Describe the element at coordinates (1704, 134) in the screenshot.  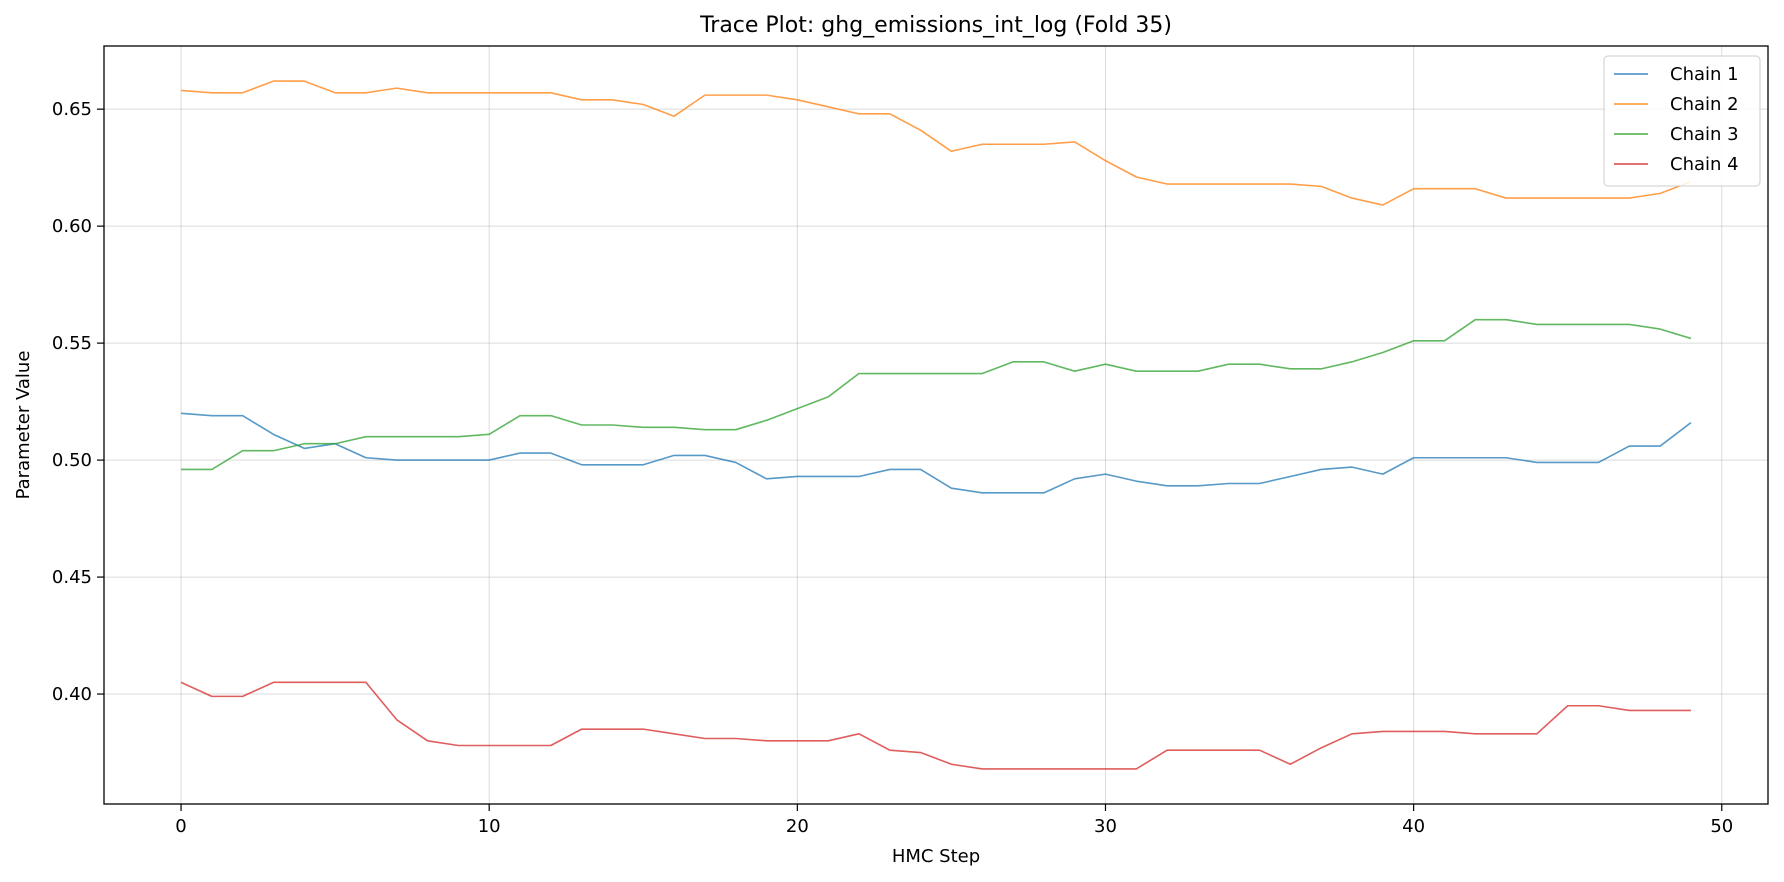
I see `legend-label-chain-3: Chain 3` at that location.